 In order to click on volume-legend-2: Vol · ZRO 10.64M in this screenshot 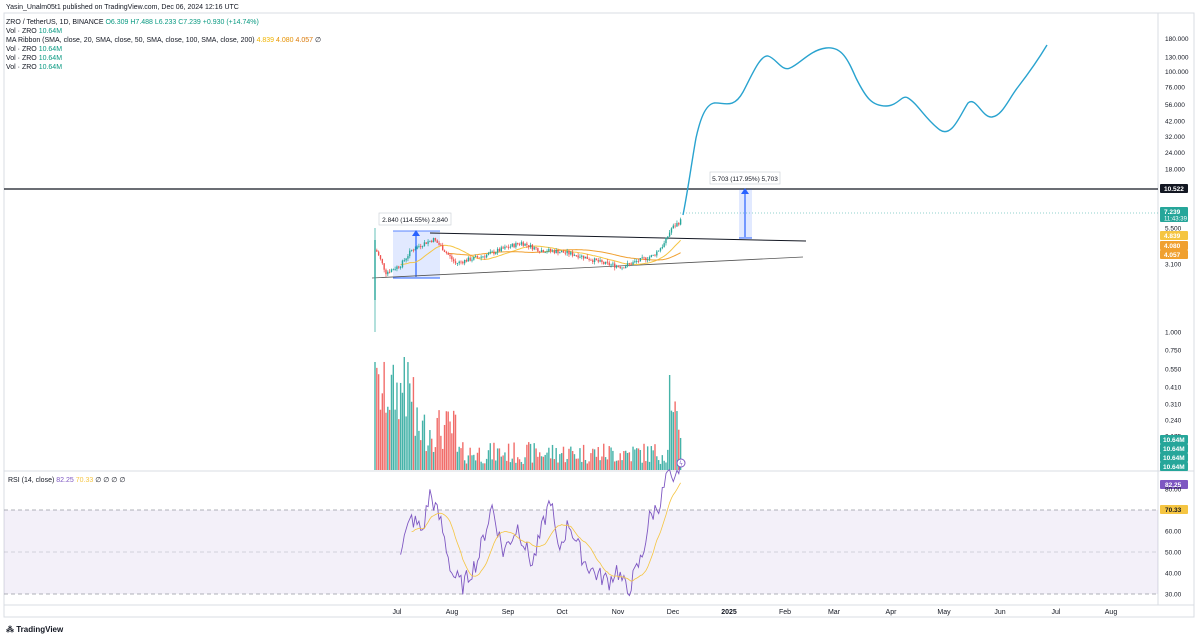, I will do `click(34, 49)`.